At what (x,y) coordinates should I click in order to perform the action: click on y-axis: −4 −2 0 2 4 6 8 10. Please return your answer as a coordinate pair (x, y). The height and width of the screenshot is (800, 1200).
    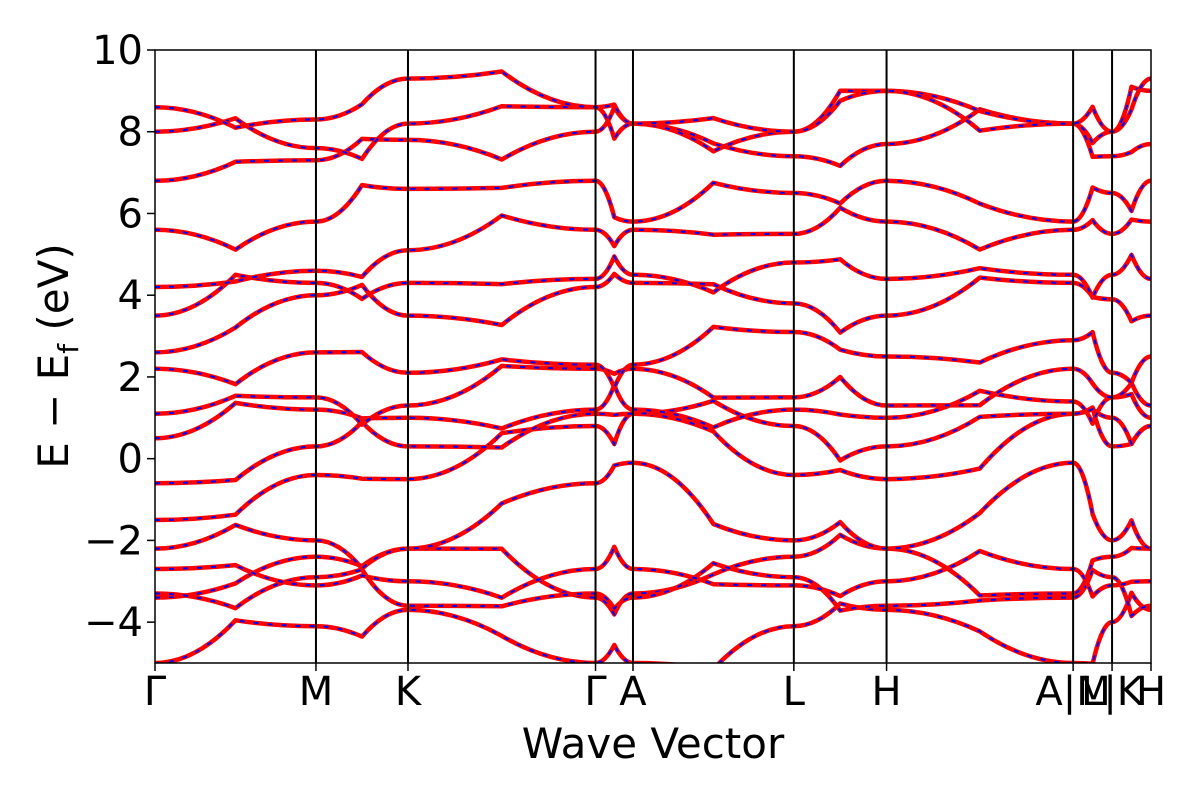
    Looking at the image, I should click on (119, 337).